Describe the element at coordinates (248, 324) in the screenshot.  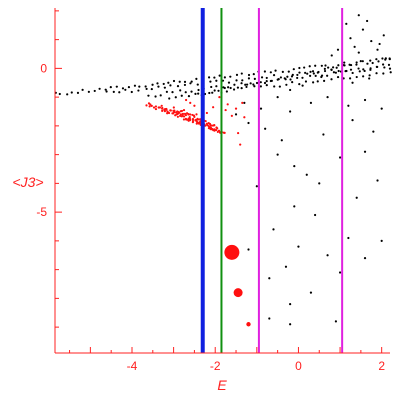
I see `data-marker-large` at that location.